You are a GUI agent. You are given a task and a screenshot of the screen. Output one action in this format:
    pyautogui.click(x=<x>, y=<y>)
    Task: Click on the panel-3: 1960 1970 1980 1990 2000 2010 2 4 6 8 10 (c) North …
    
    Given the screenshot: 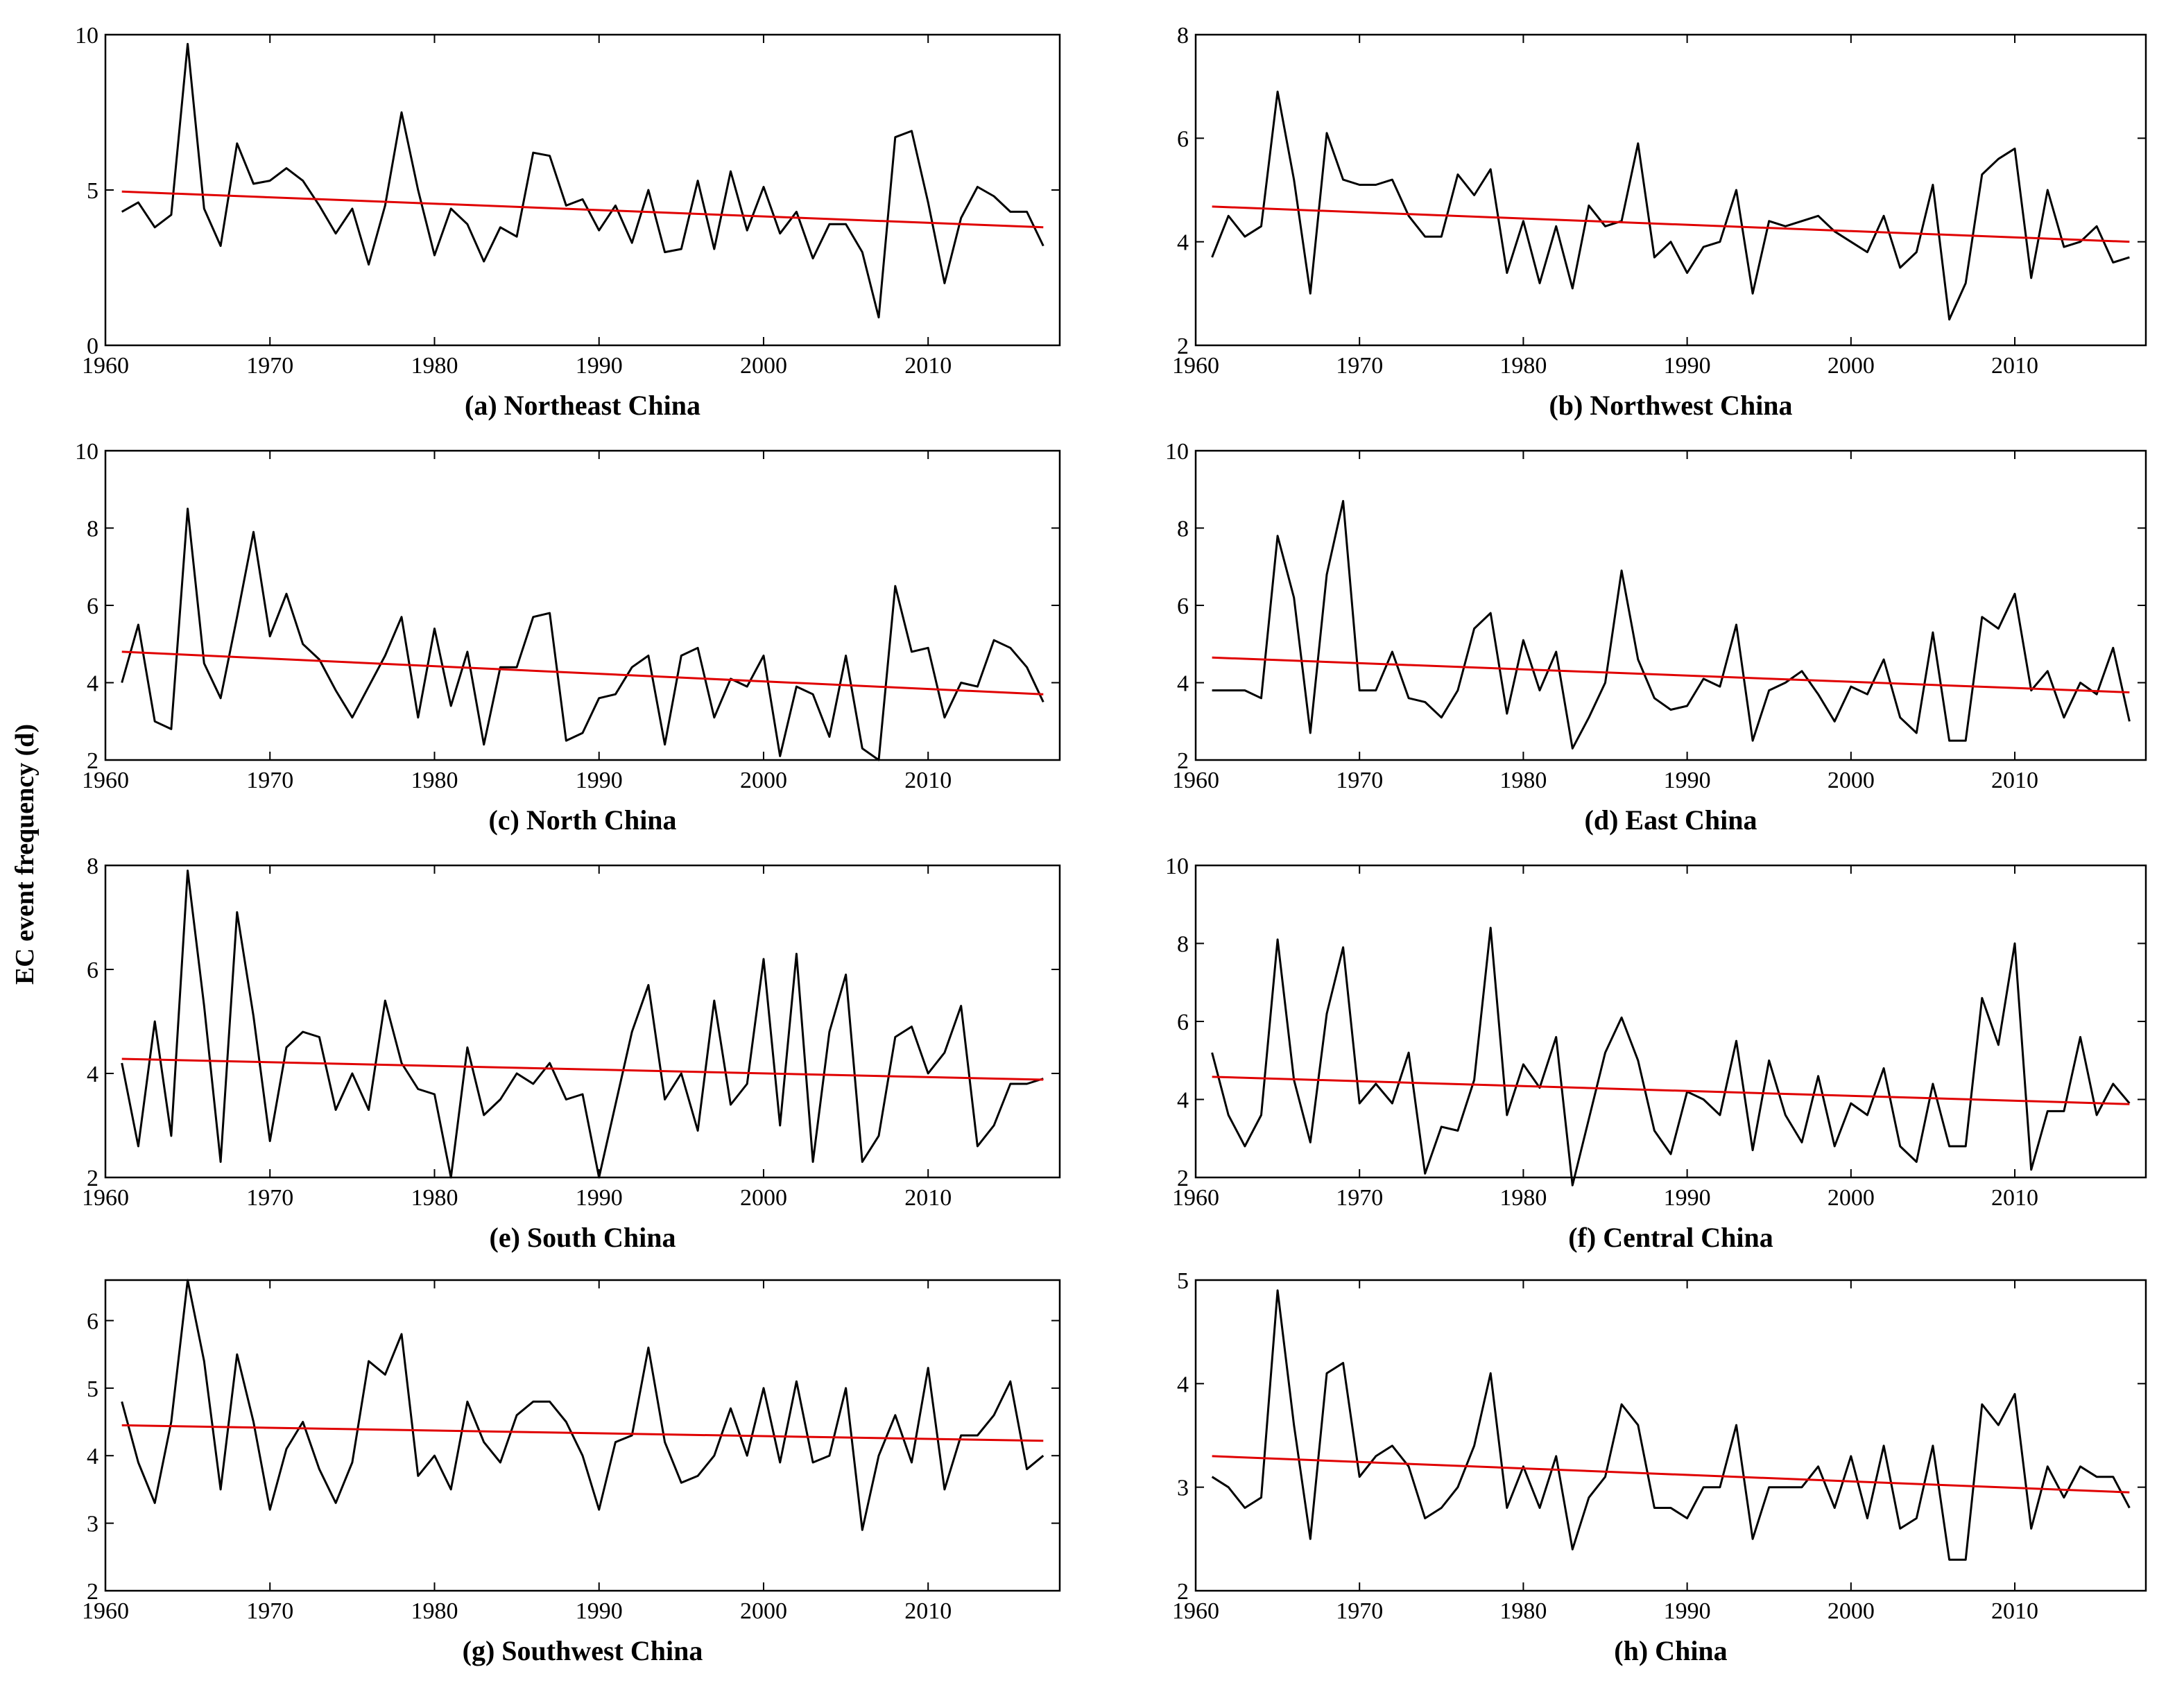 What is the action you would take?
    pyautogui.click(x=568, y=638)
    